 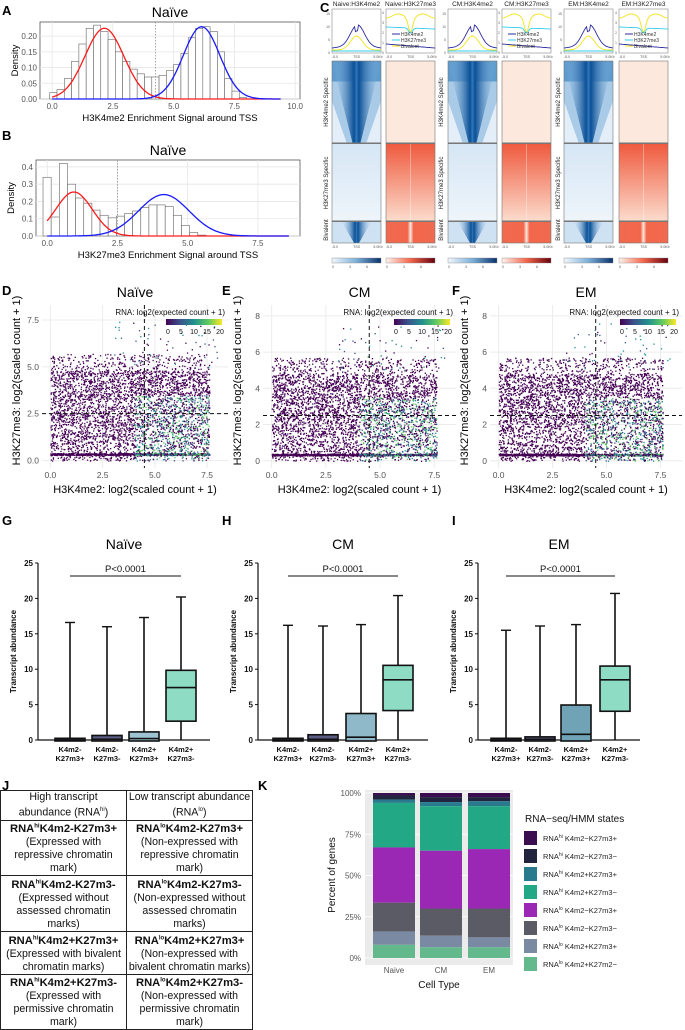 I want to click on colorbar-tick: 0, so click(x=449, y=267).